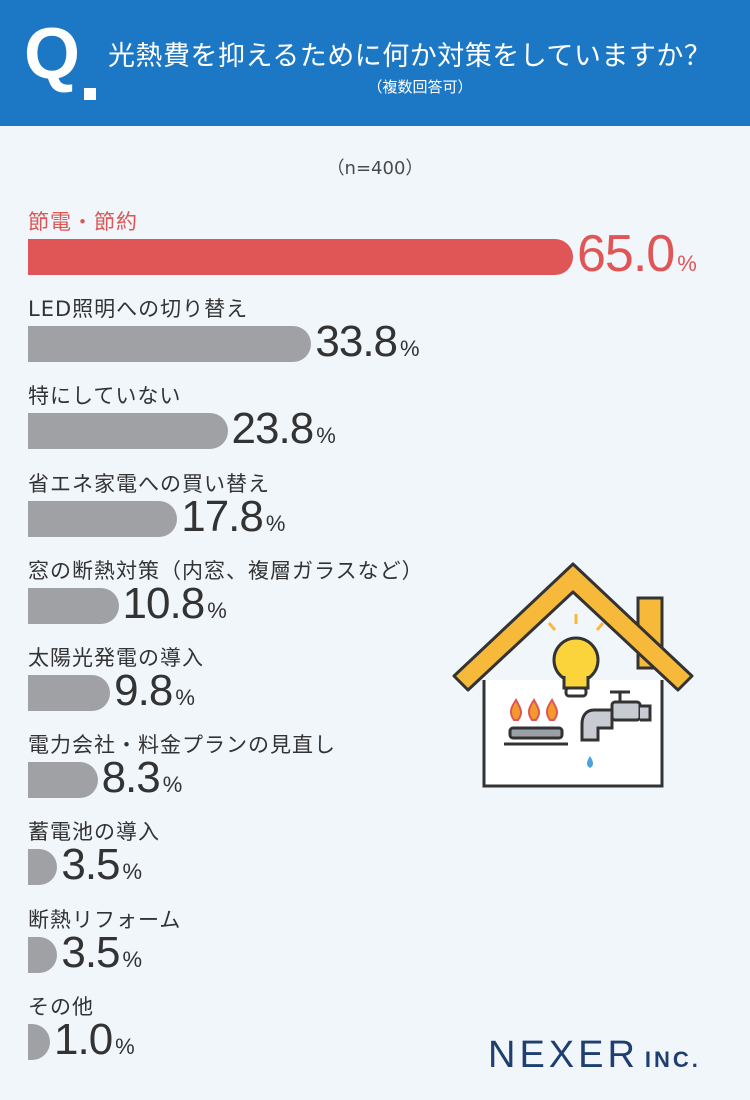 This screenshot has height=1100, width=750. What do you see at coordinates (576, 656) in the screenshot?
I see `light-bulb-icon` at bounding box center [576, 656].